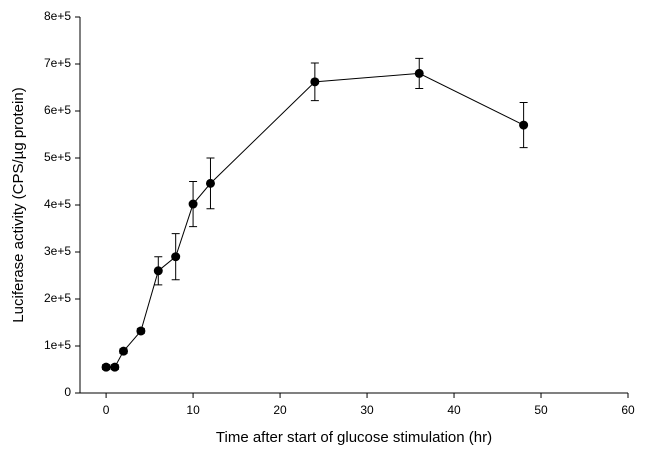  What do you see at coordinates (57, 63) in the screenshot?
I see `y-tick-label: 7e+5` at bounding box center [57, 63].